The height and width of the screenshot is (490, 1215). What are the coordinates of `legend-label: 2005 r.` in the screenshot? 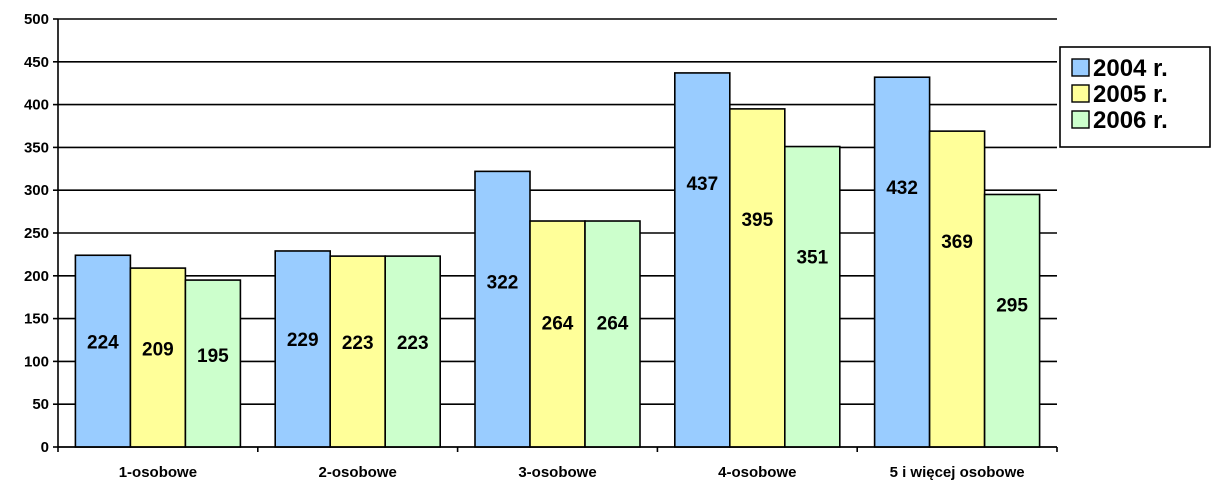 It's located at (1130, 94).